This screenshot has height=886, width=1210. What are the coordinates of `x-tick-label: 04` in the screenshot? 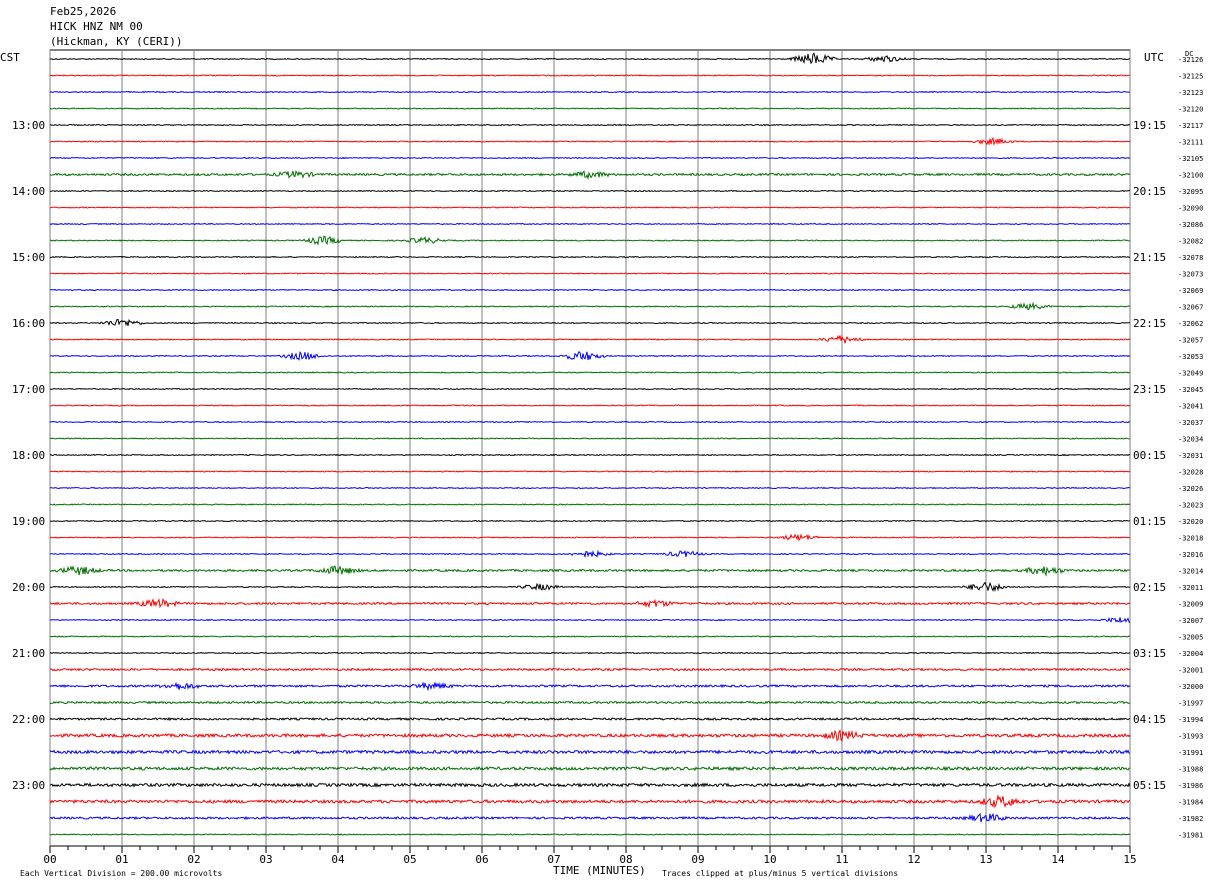 It's located at (338, 859).